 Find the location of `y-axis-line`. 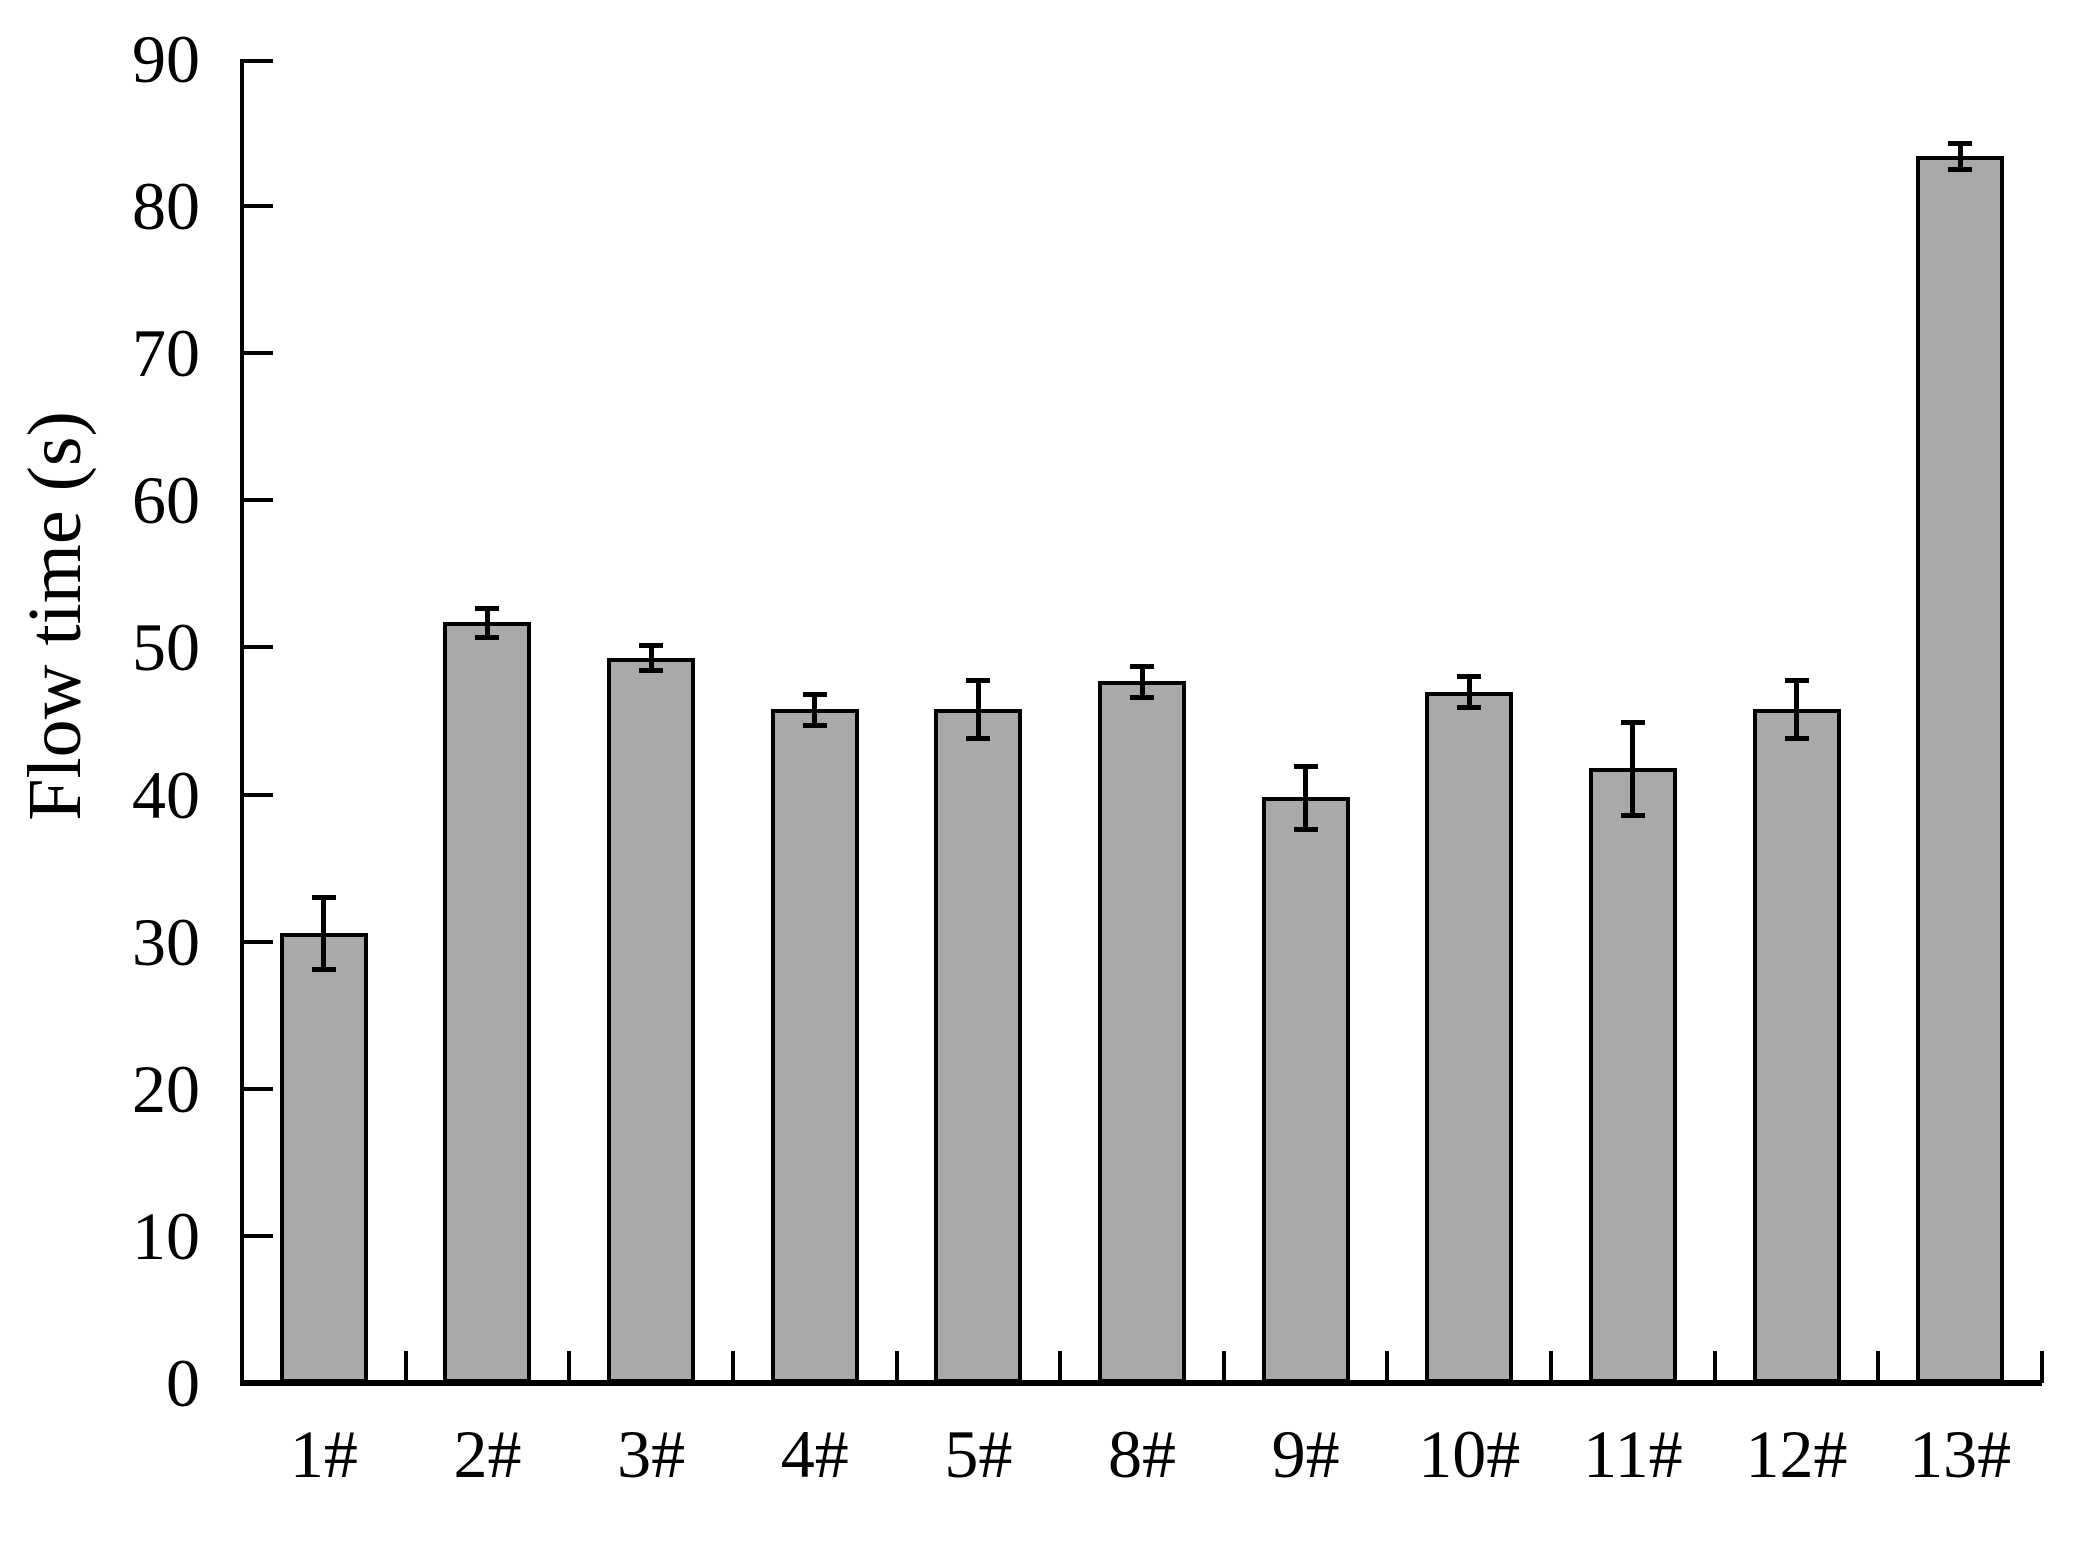

y-axis-line is located at coordinates (242, 722).